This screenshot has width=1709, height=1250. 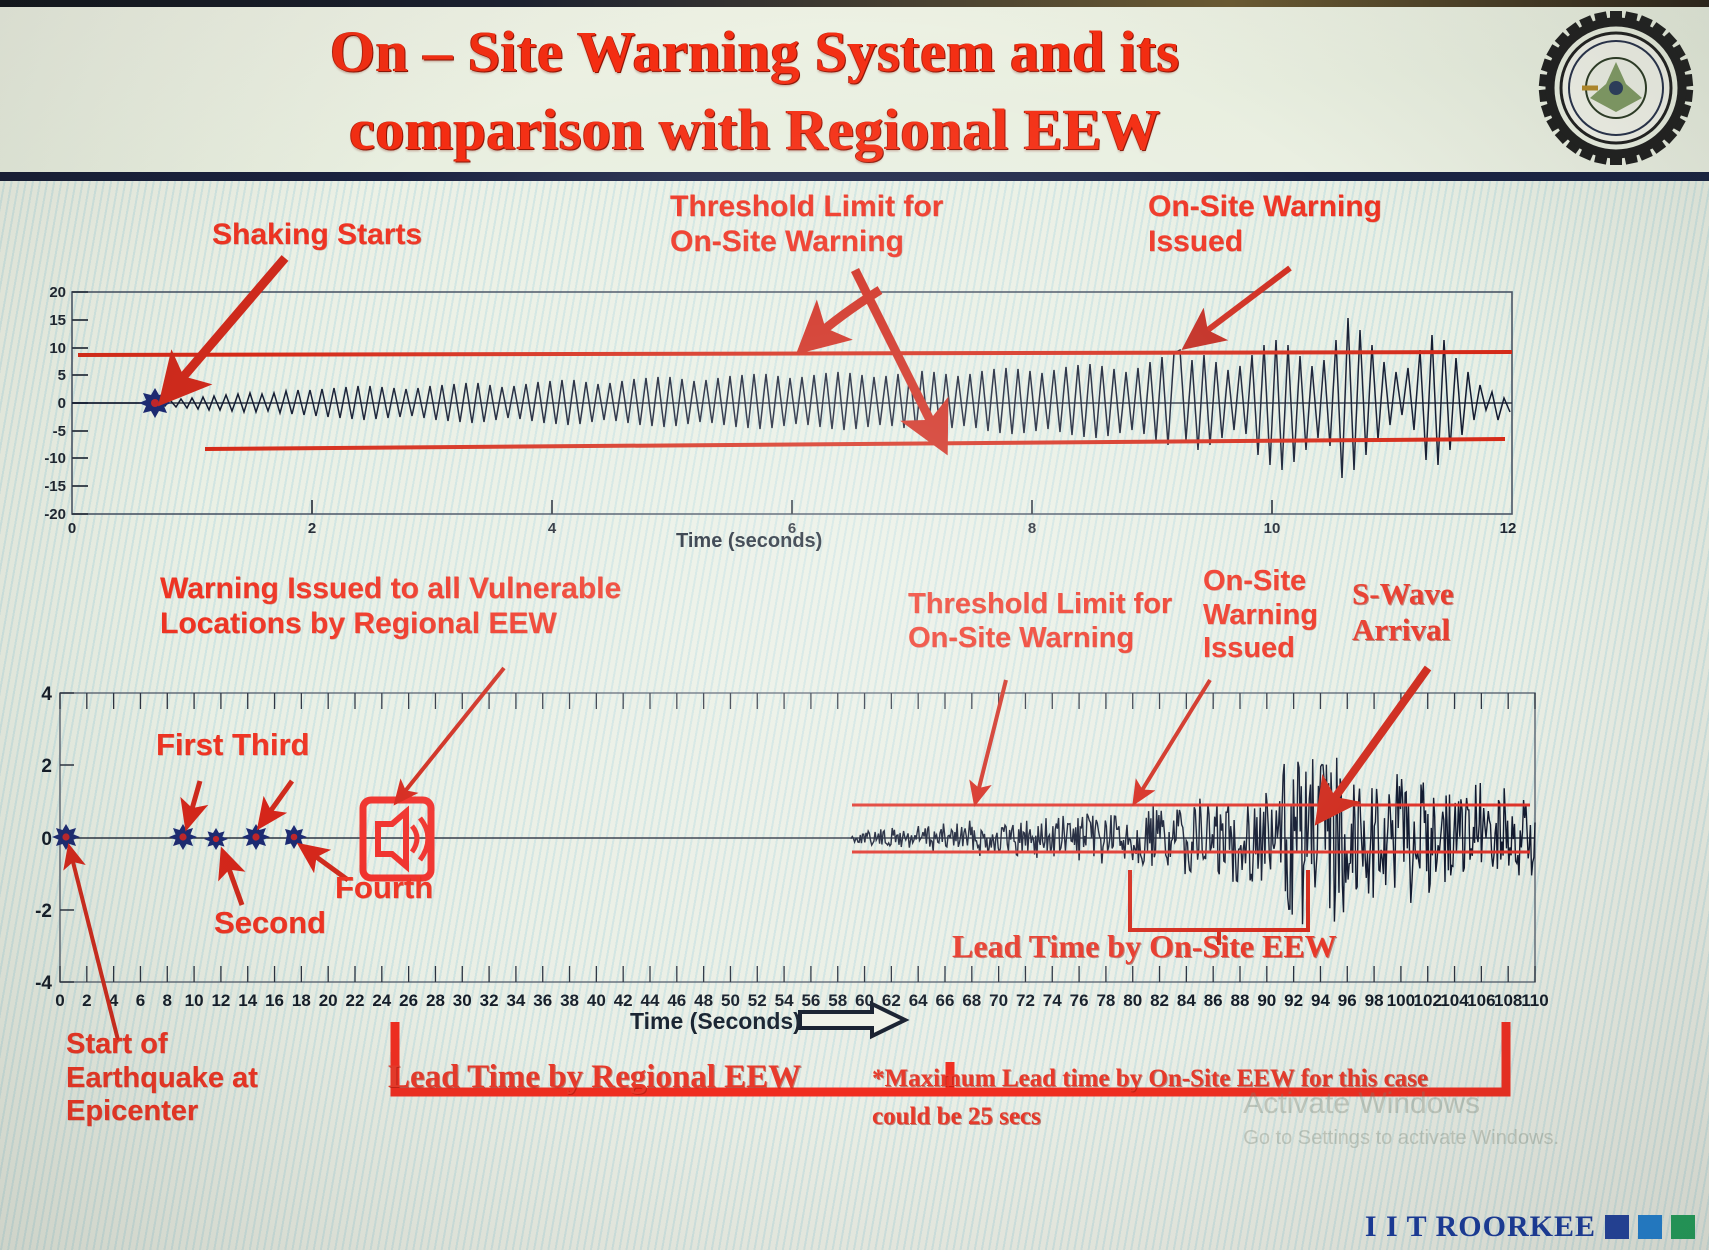 I want to click on svg-text: 96, so click(x=1347, y=1000).